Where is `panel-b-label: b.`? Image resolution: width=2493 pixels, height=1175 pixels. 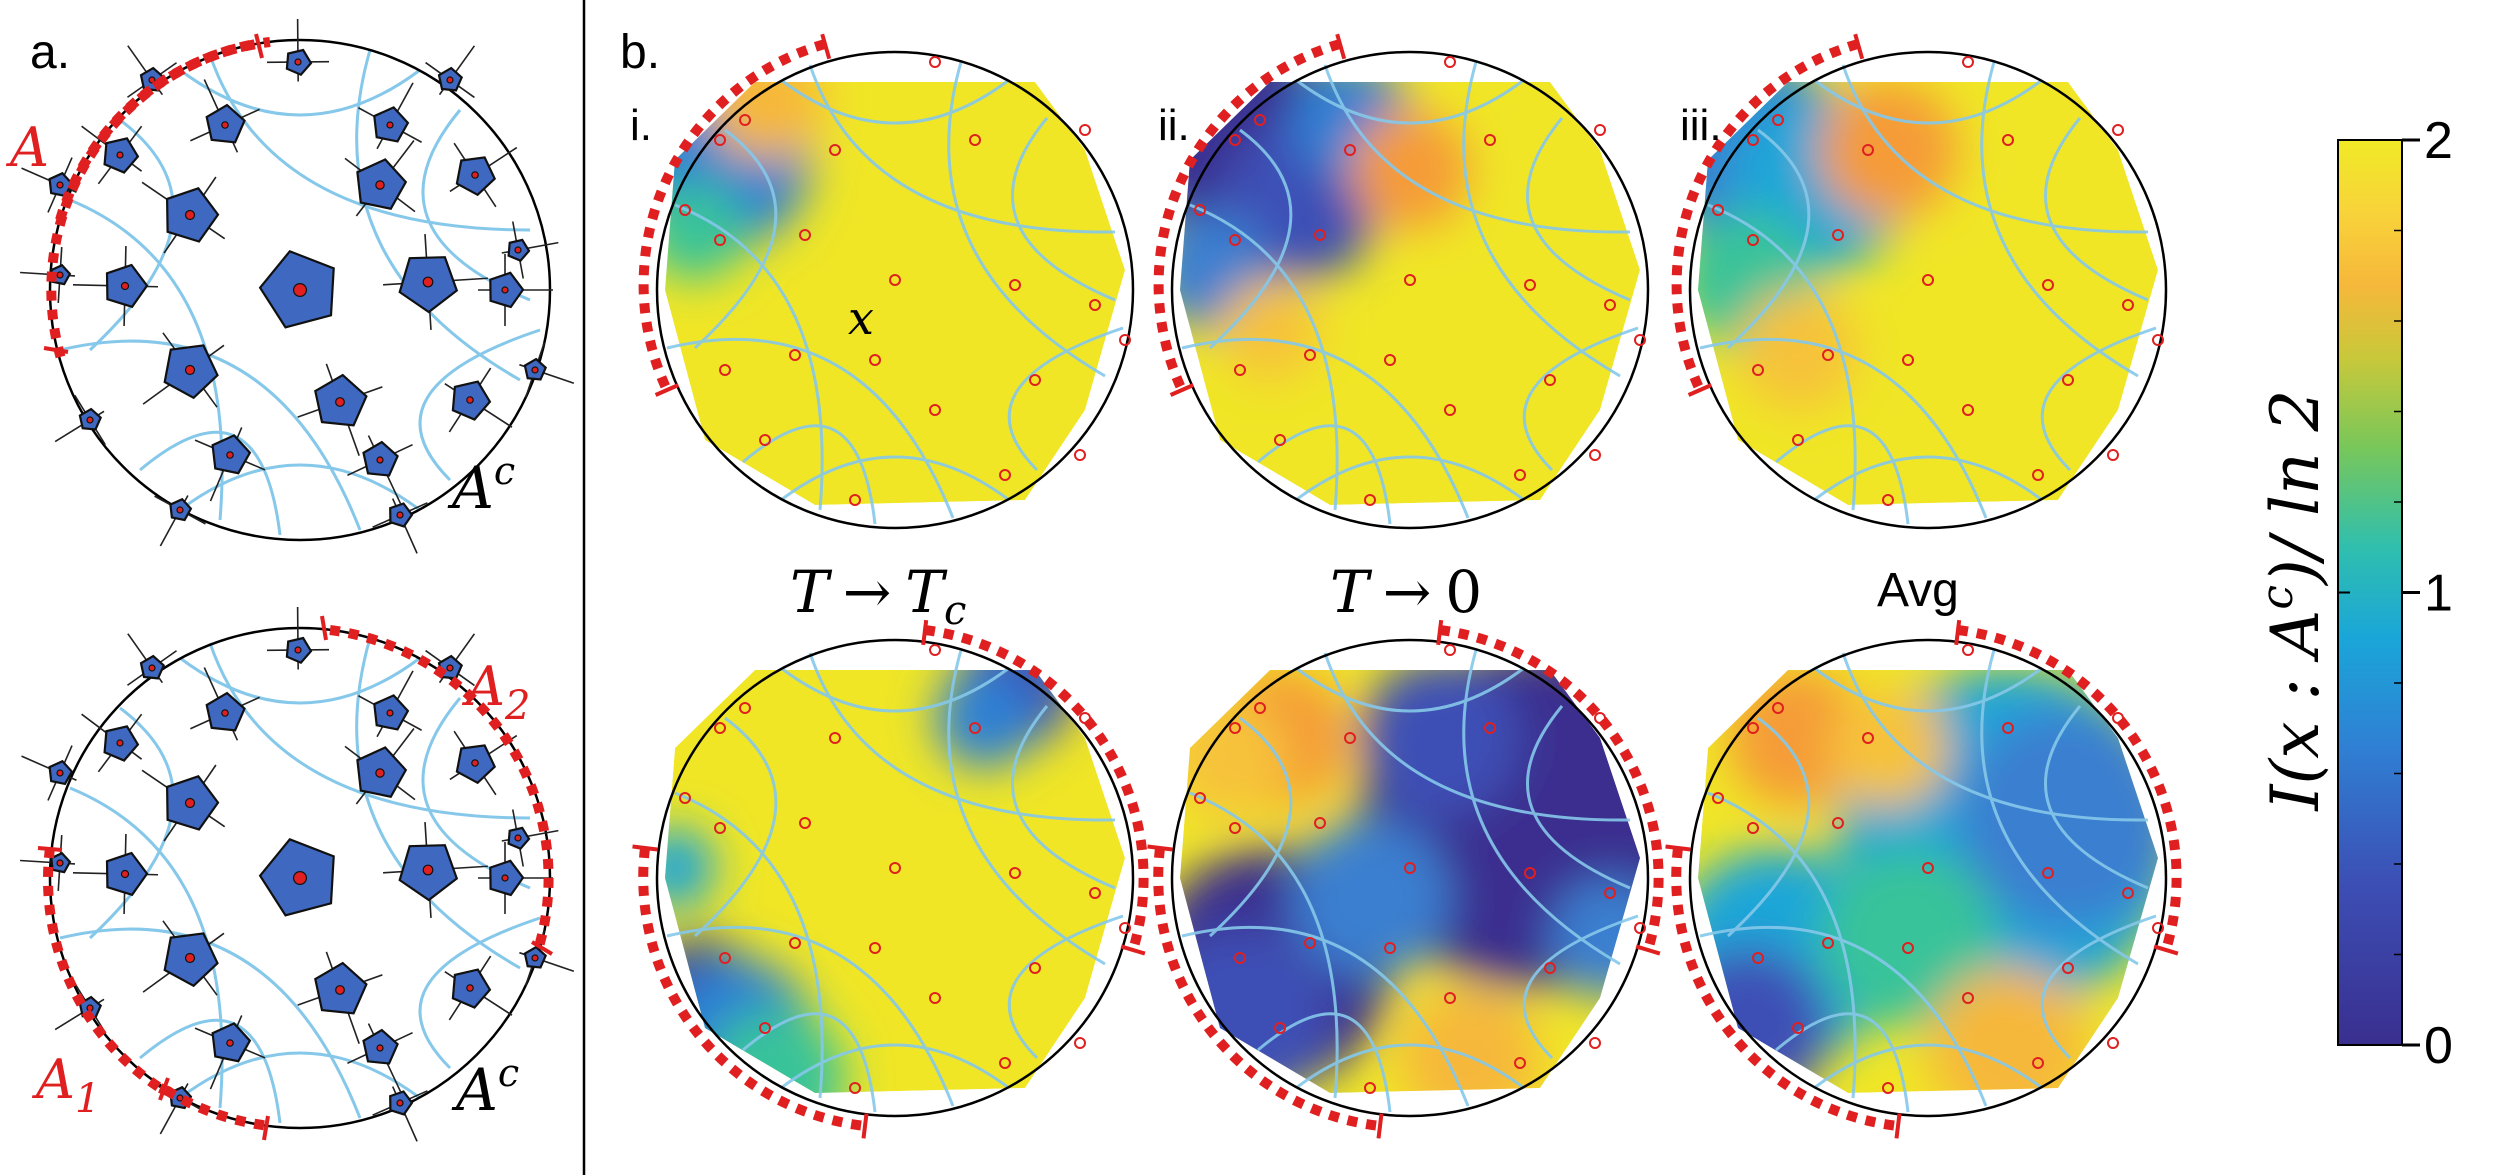
panel-b-label: b. is located at coordinates (640, 52).